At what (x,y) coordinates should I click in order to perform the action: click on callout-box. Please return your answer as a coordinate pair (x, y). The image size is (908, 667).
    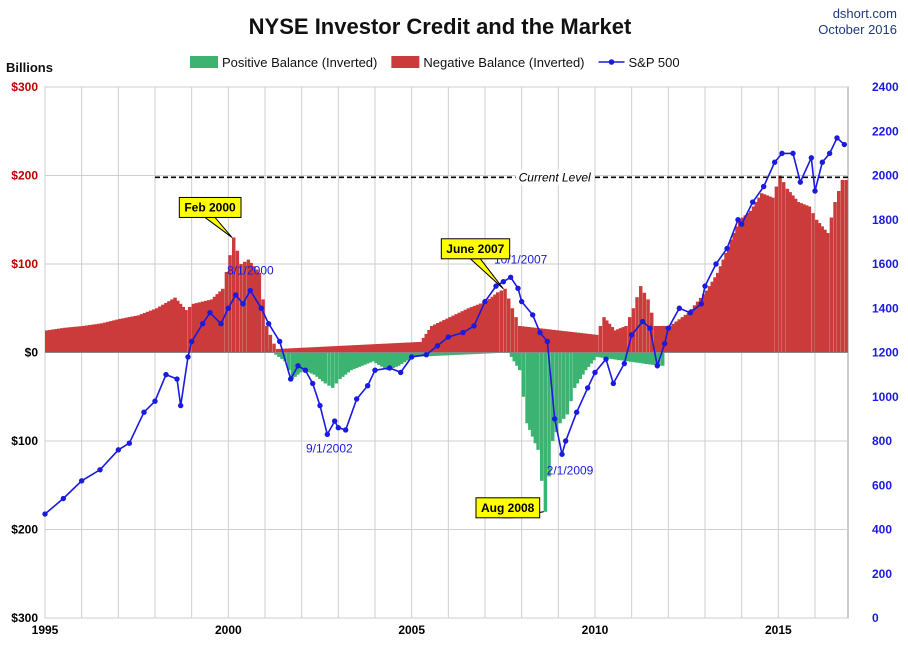
    Looking at the image, I should click on (508, 508).